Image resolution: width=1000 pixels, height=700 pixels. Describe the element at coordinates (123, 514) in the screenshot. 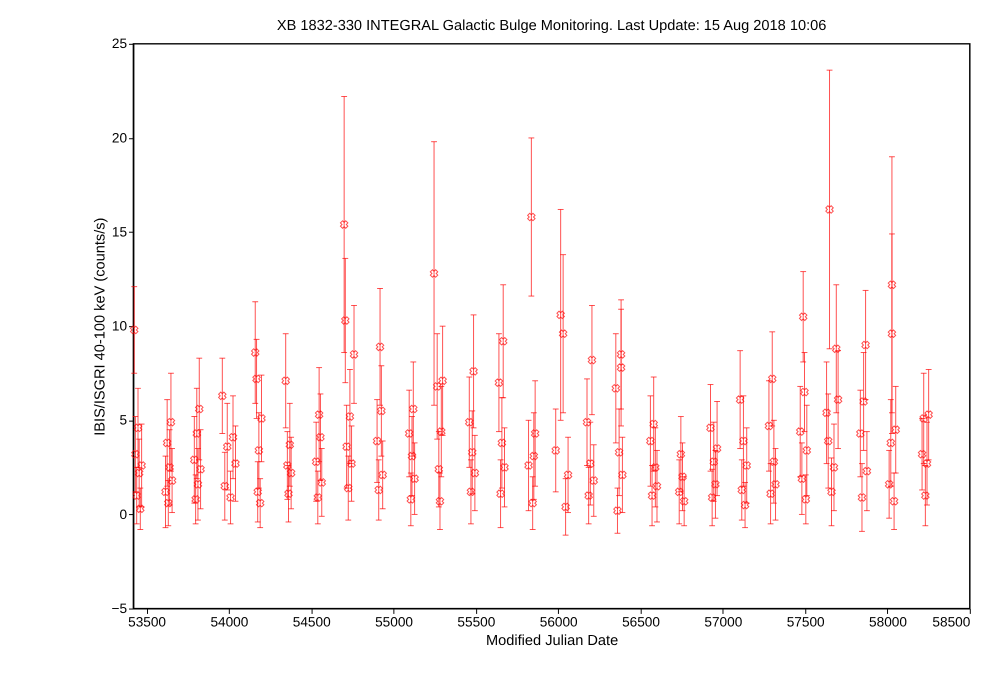

I see `y-tick-label: 0` at that location.